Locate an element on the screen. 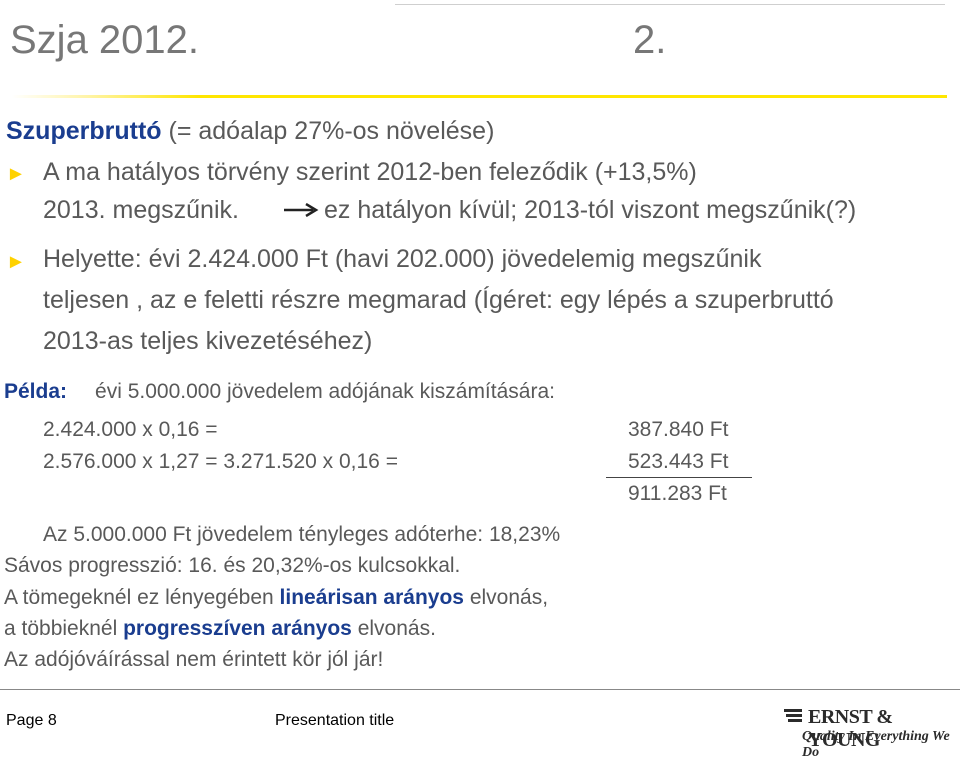  top-divider is located at coordinates (670, 4).